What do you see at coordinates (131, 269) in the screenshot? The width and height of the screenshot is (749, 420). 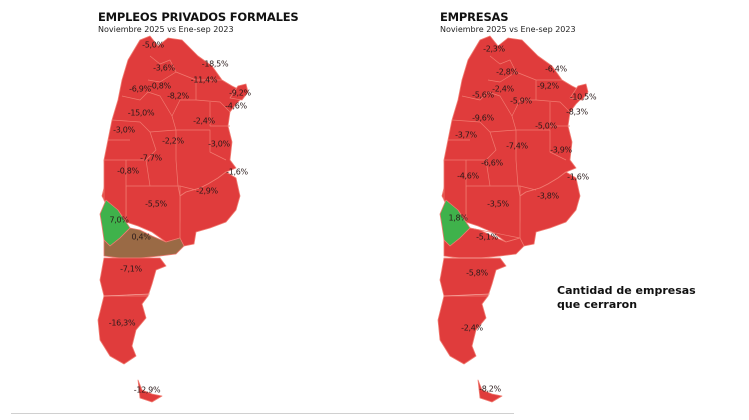 I see `label-chubut: -7,1%` at bounding box center [131, 269].